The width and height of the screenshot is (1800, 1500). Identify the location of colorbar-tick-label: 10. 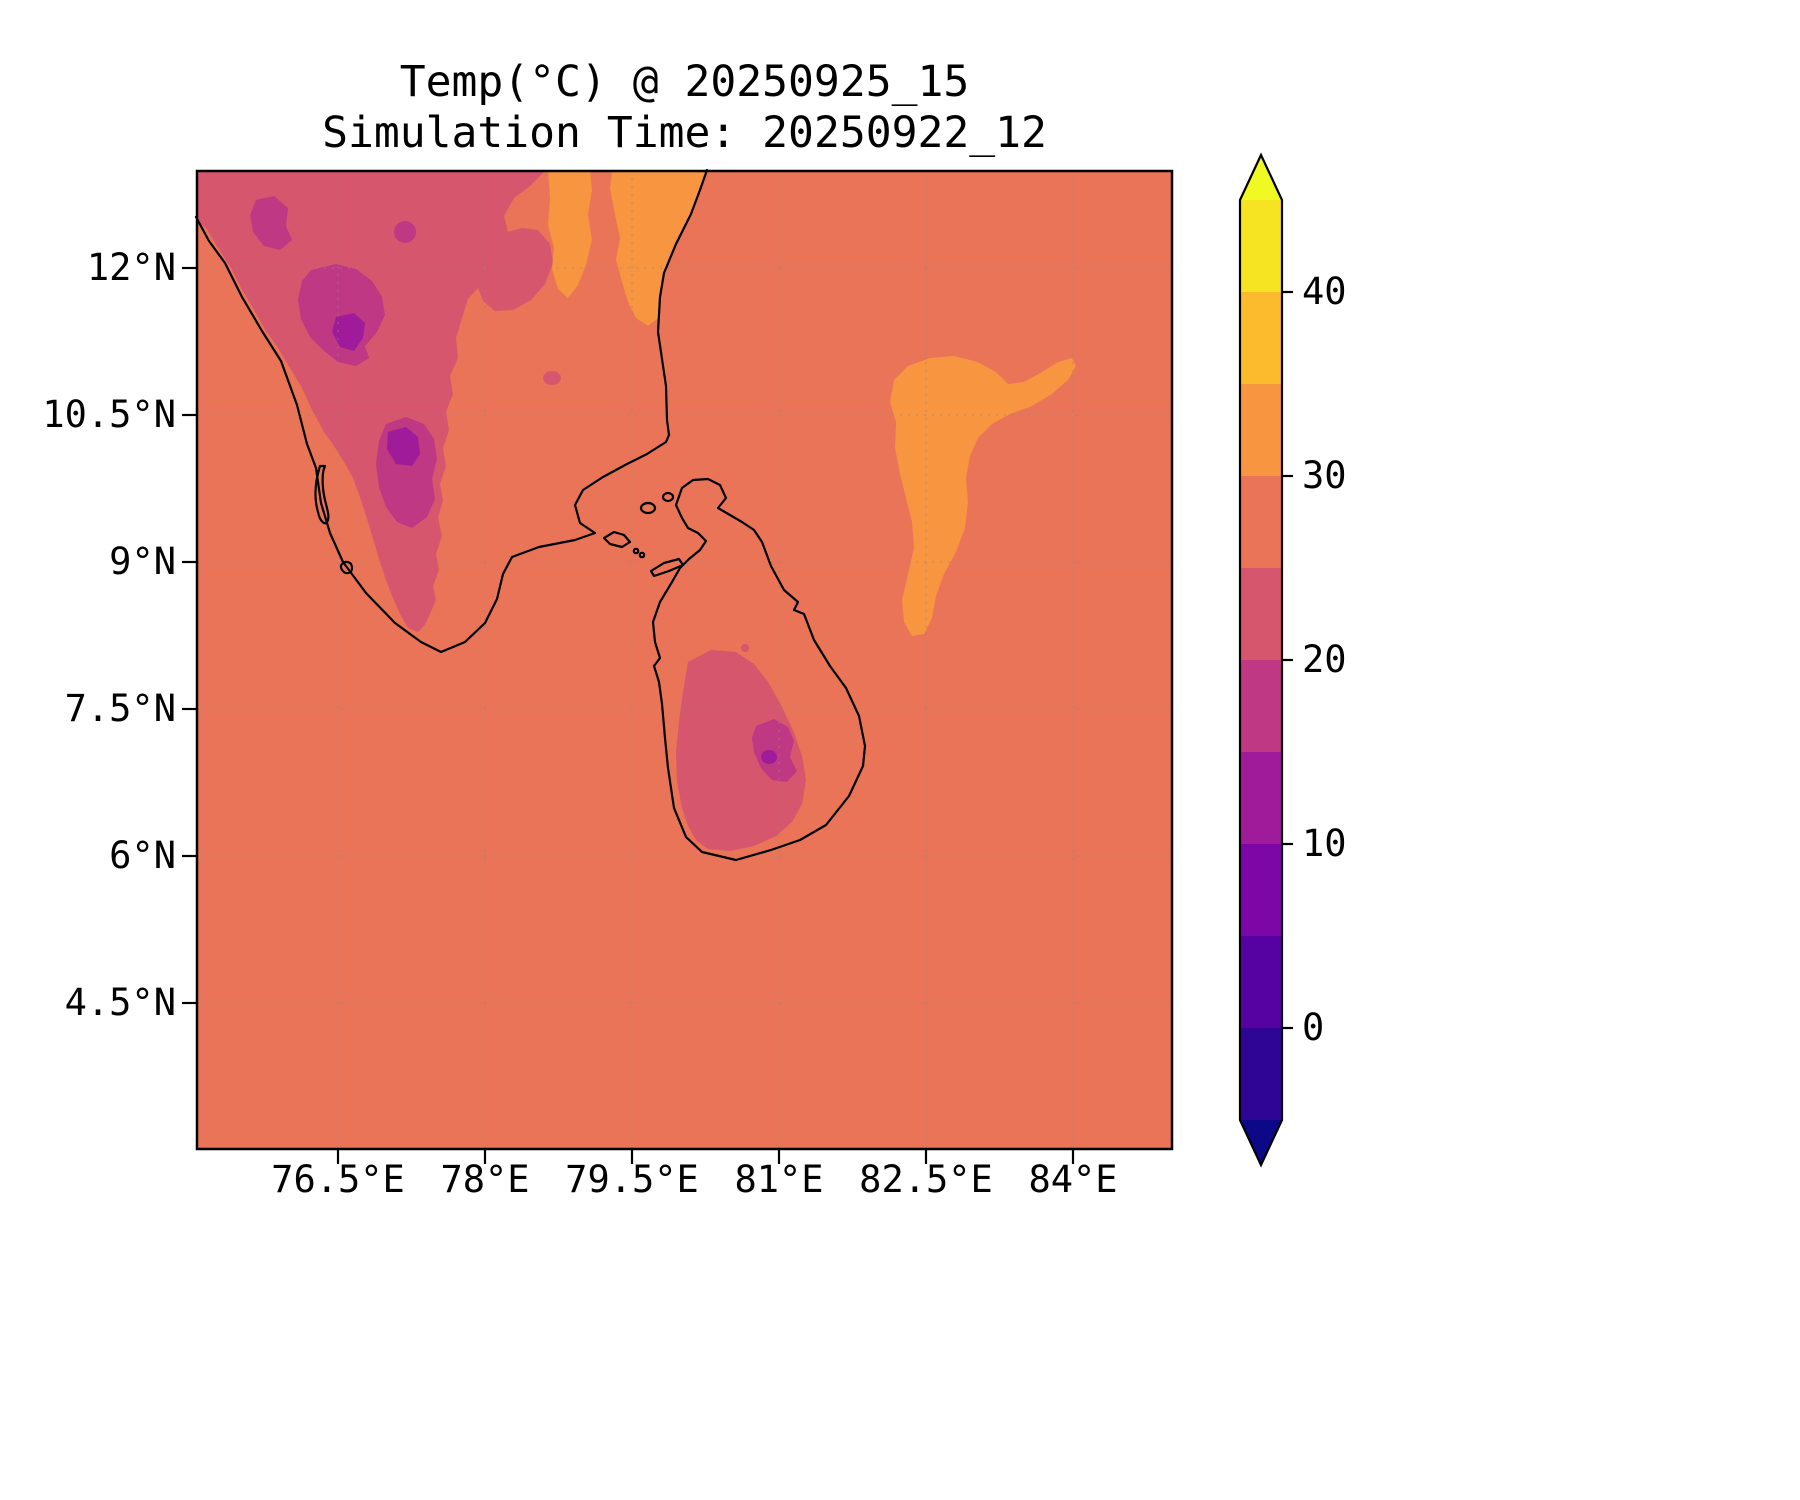
(1324, 843).